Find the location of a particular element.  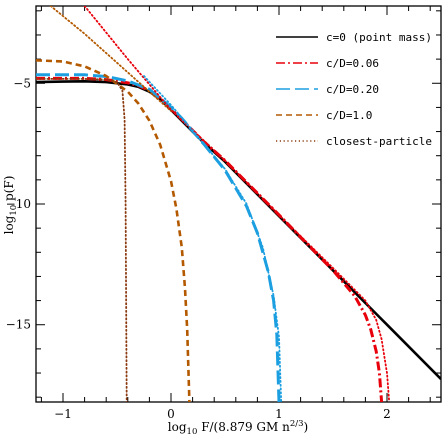

y-tick-label: −5 is located at coordinates (22, 83).